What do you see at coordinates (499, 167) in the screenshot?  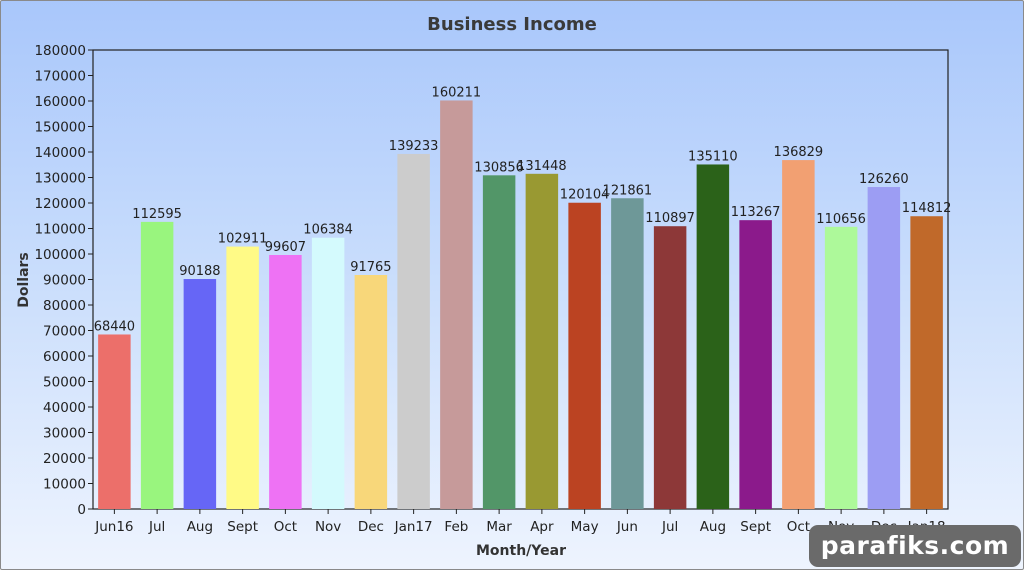 I see `data-label: 130856` at bounding box center [499, 167].